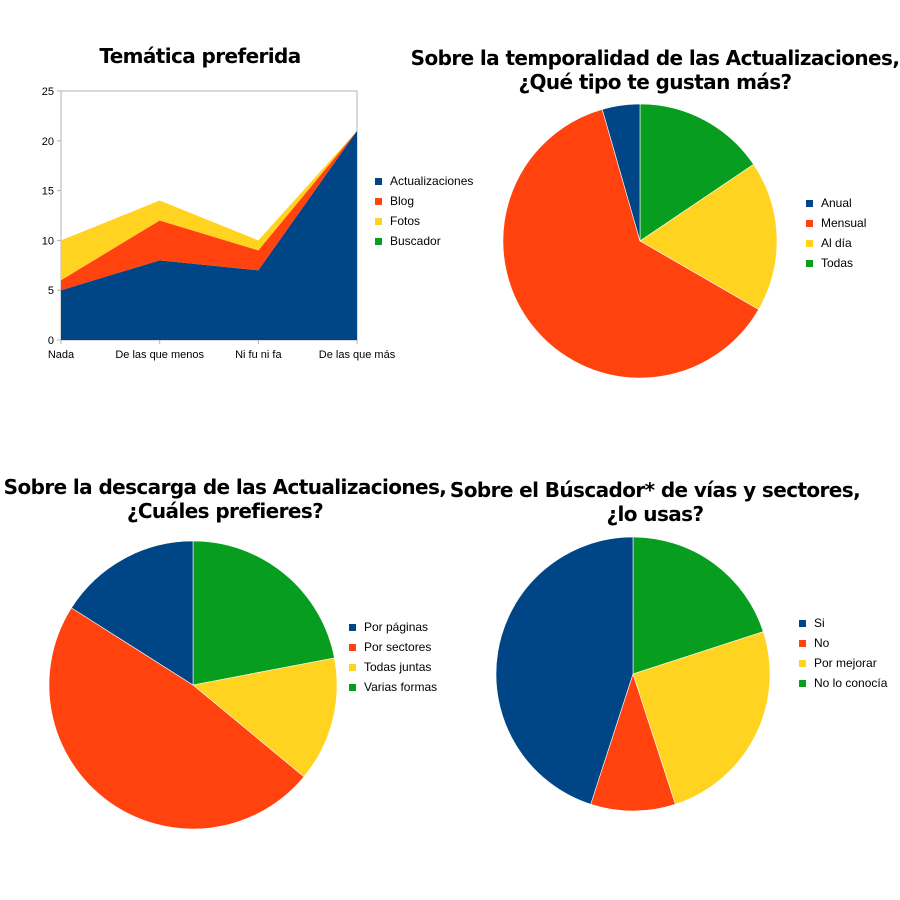 This screenshot has width=900, height=900. Describe the element at coordinates (424, 221) in the screenshot. I see `area-legend-item-fotos: Fotos` at that location.